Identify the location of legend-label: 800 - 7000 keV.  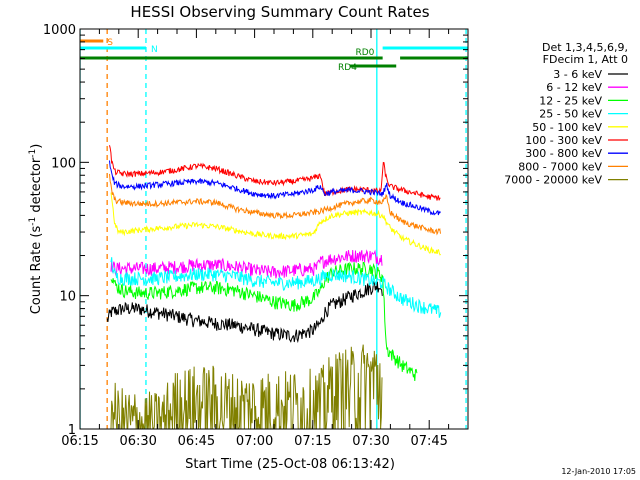
(560, 166).